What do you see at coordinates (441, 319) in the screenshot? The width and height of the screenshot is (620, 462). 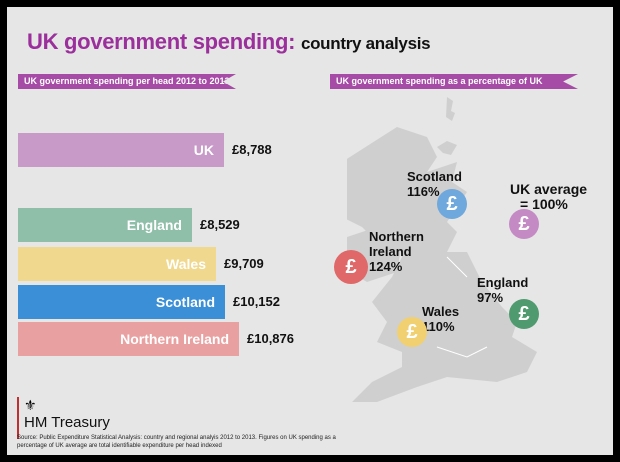 I see `wales-label: Wales 110%` at bounding box center [441, 319].